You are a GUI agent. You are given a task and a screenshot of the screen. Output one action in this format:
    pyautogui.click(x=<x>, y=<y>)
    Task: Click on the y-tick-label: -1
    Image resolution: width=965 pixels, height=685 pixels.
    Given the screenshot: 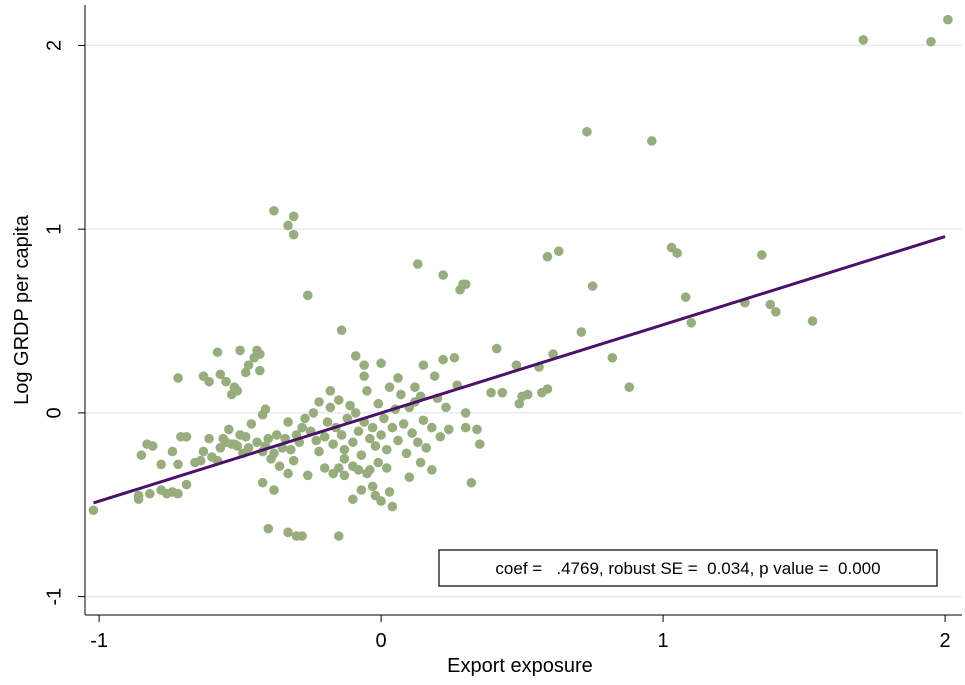 What is the action you would take?
    pyautogui.click(x=54, y=597)
    